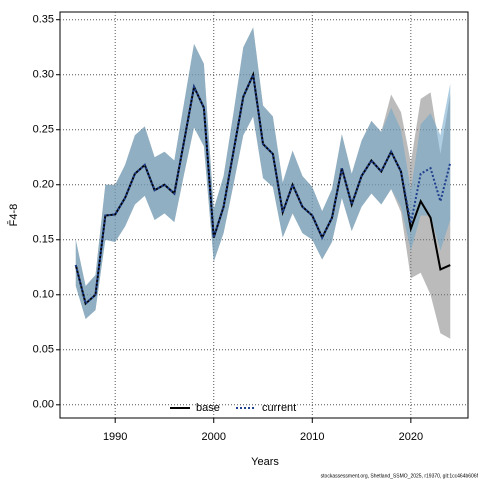 Image resolution: width=480 pixels, height=480 pixels. What do you see at coordinates (279, 408) in the screenshot?
I see `legend-label: current` at bounding box center [279, 408].